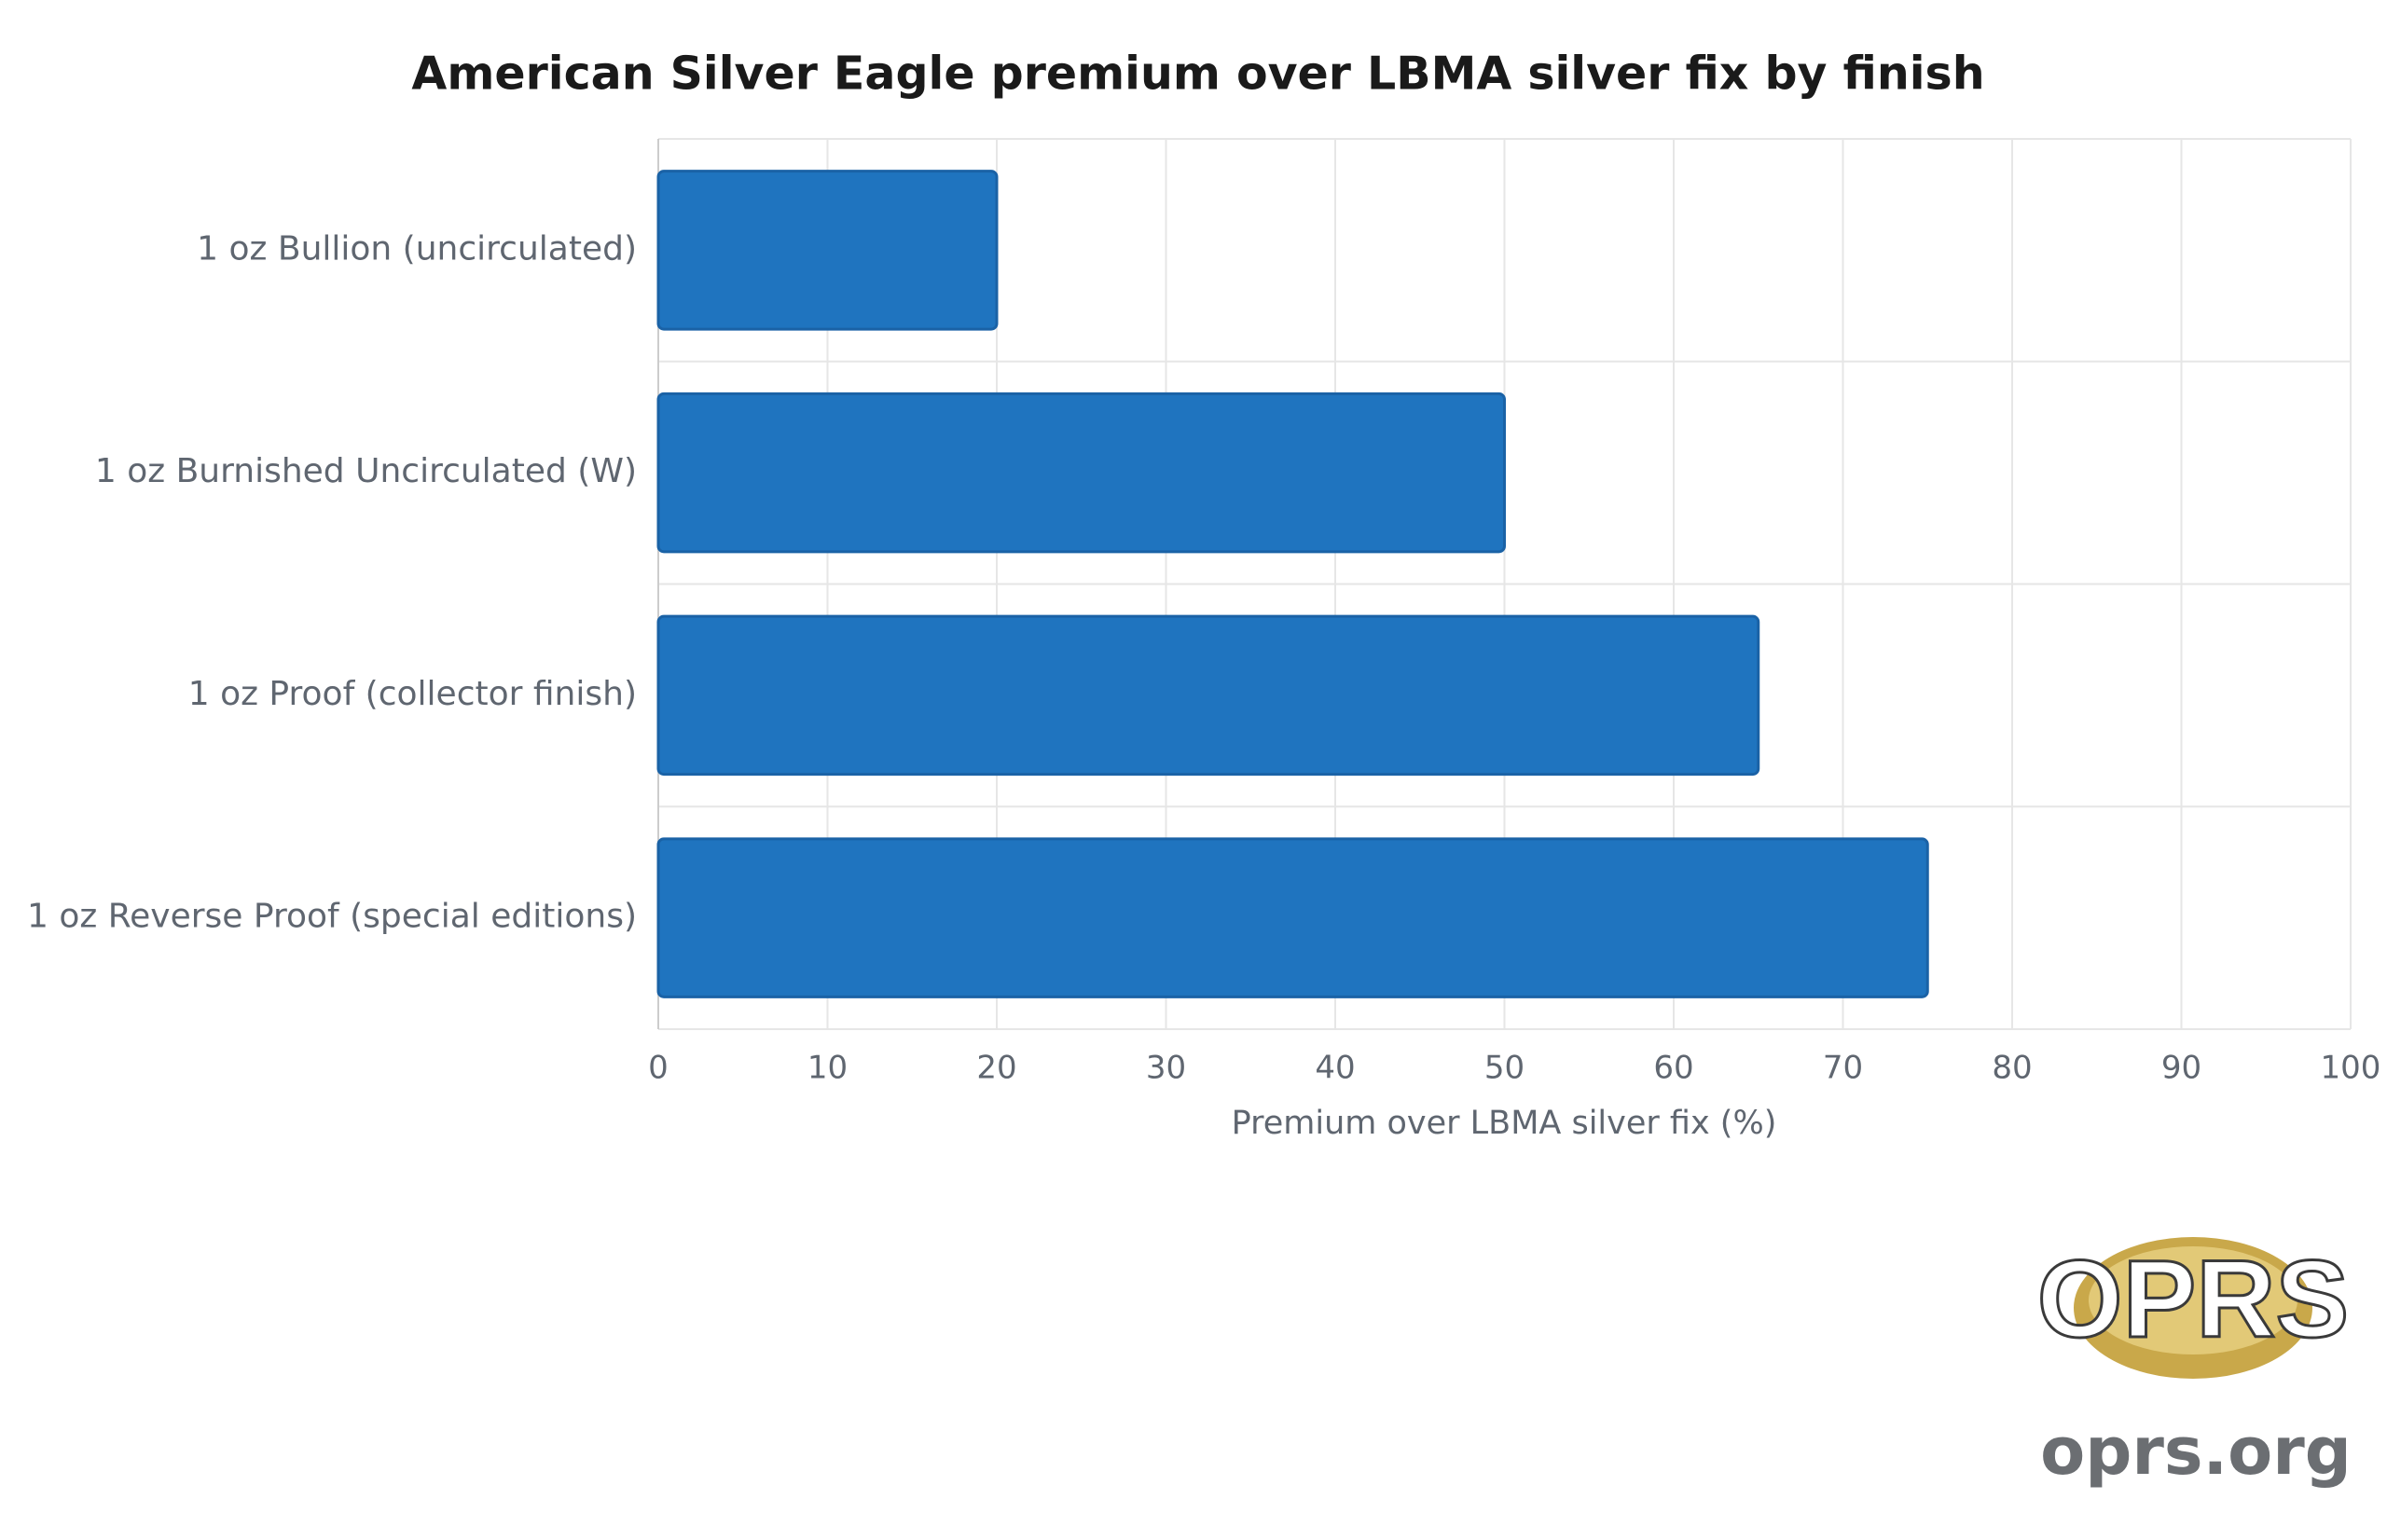 Image resolution: width=2387 pixels, height=1540 pixels. Describe the element at coordinates (412, 694) in the screenshot. I see `y-tick-label: 1 oz Proof (collector finish)` at that location.